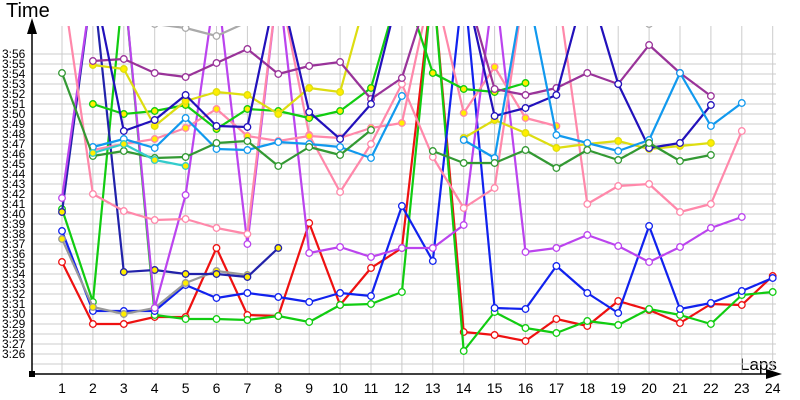 This screenshot has width=800, height=400. I want to click on y-tick-label: 3:27, so click(14, 344).